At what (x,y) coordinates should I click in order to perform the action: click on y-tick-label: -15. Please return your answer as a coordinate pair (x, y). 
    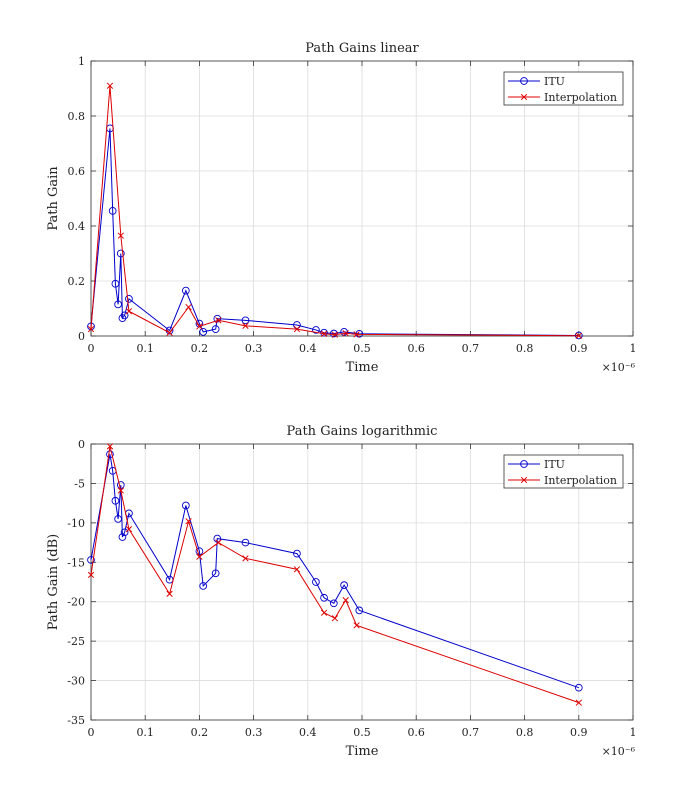
    Looking at the image, I should click on (76, 562).